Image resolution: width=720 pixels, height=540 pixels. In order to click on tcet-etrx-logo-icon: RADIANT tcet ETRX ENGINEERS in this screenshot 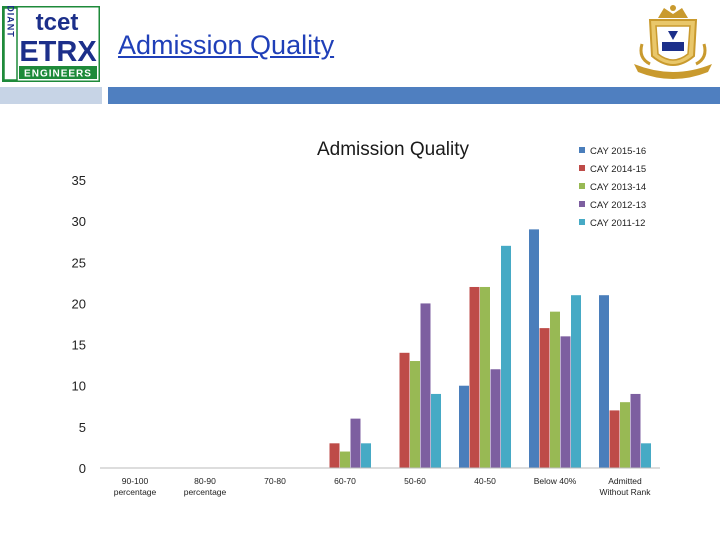, I will do `click(51, 44)`.